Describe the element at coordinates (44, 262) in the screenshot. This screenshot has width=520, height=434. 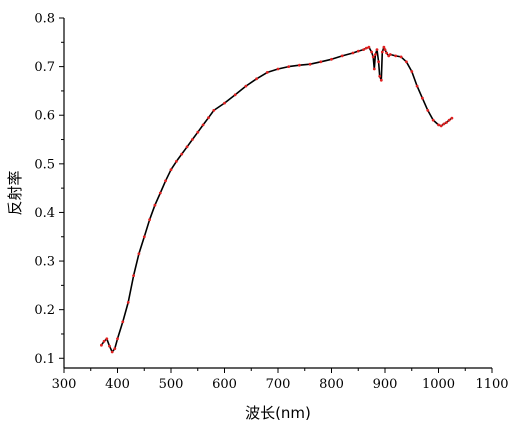
I see `y-tick-label: 0.3` at that location.